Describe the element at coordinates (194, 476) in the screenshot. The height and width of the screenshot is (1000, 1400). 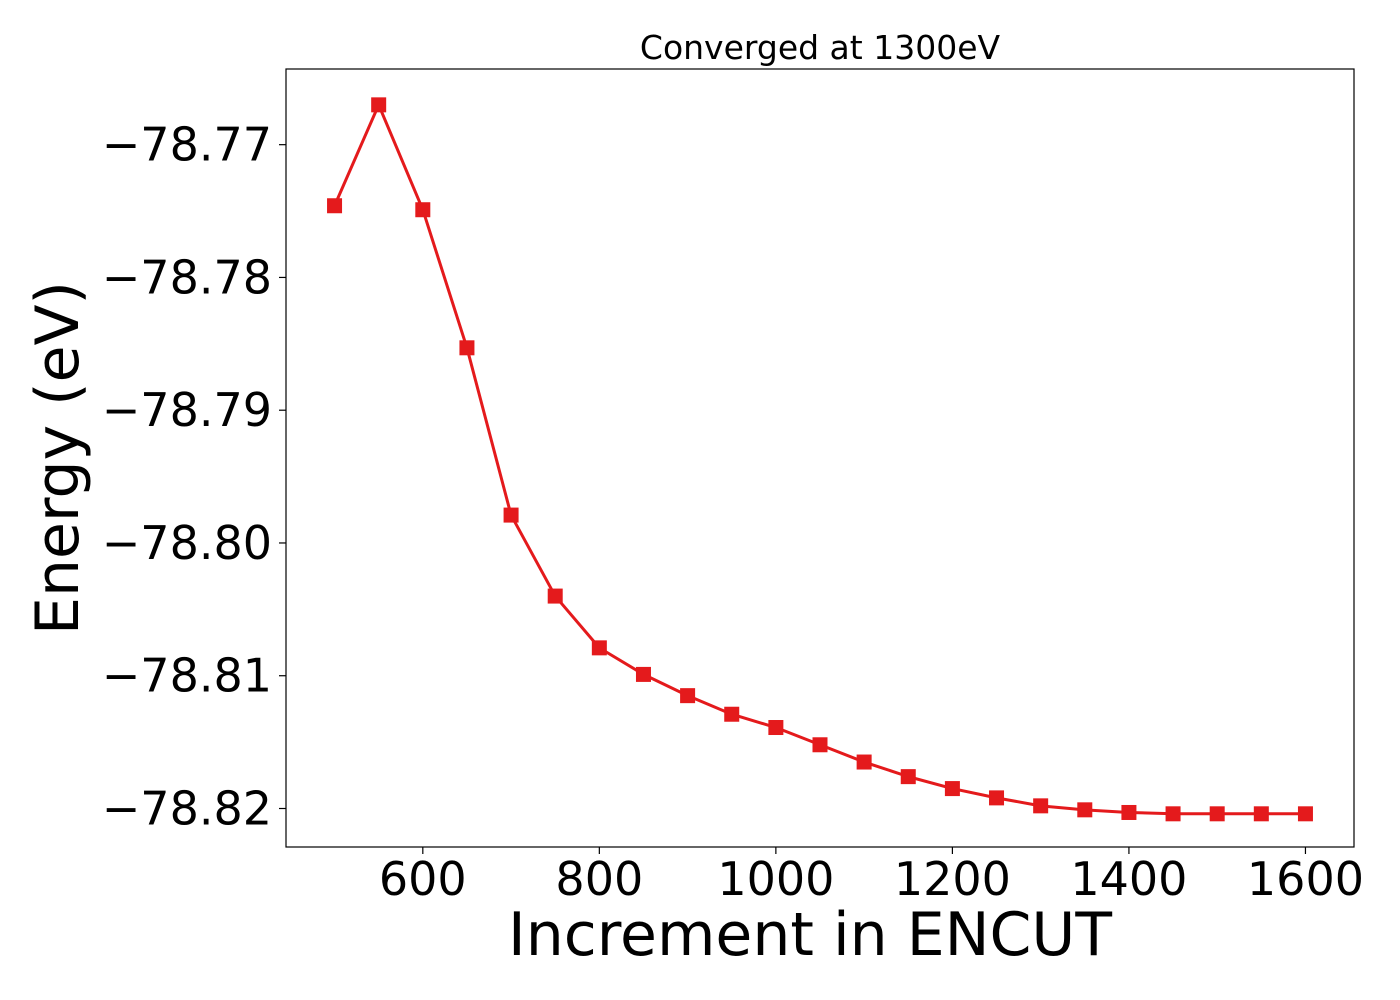
I see `y-axis: −78.77 −78.78 −78.79 −78.80 −78.81 −78.82` at that location.